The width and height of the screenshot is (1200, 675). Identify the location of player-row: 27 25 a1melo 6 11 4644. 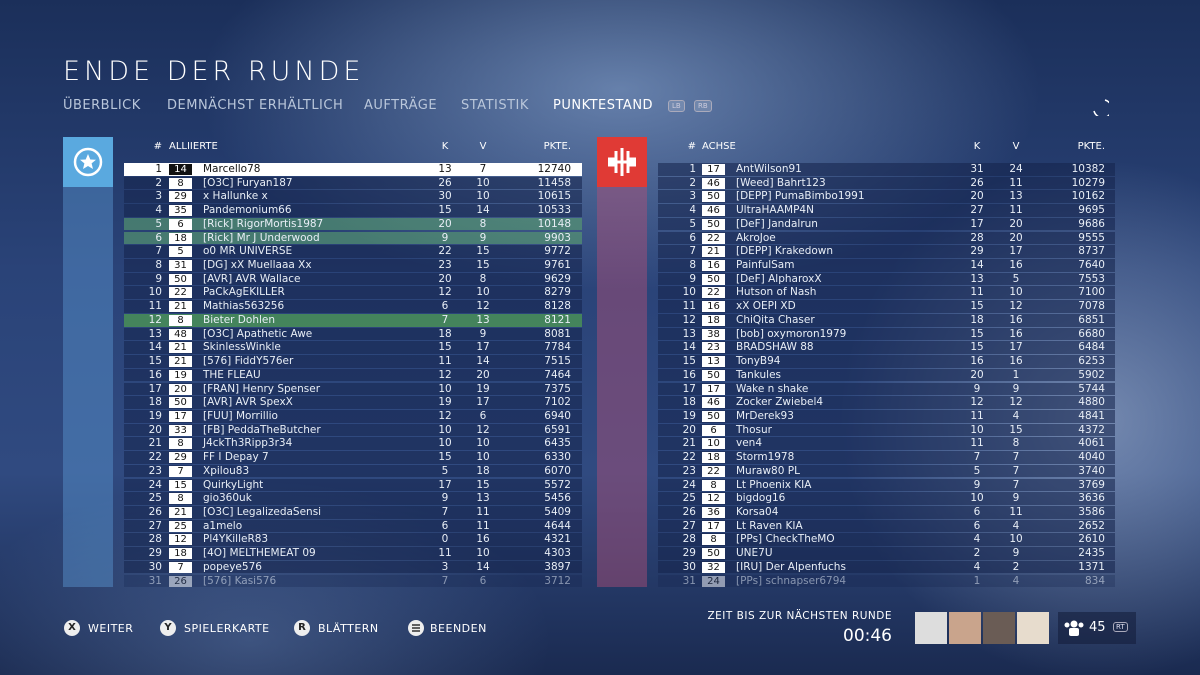
(353, 526).